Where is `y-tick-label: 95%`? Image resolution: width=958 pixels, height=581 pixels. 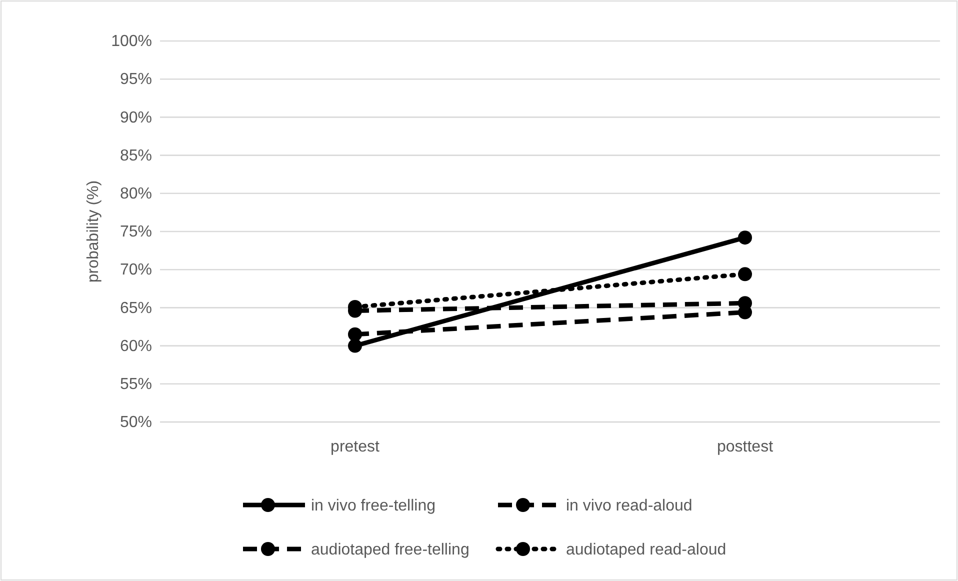 y-tick-label: 95% is located at coordinates (136, 79).